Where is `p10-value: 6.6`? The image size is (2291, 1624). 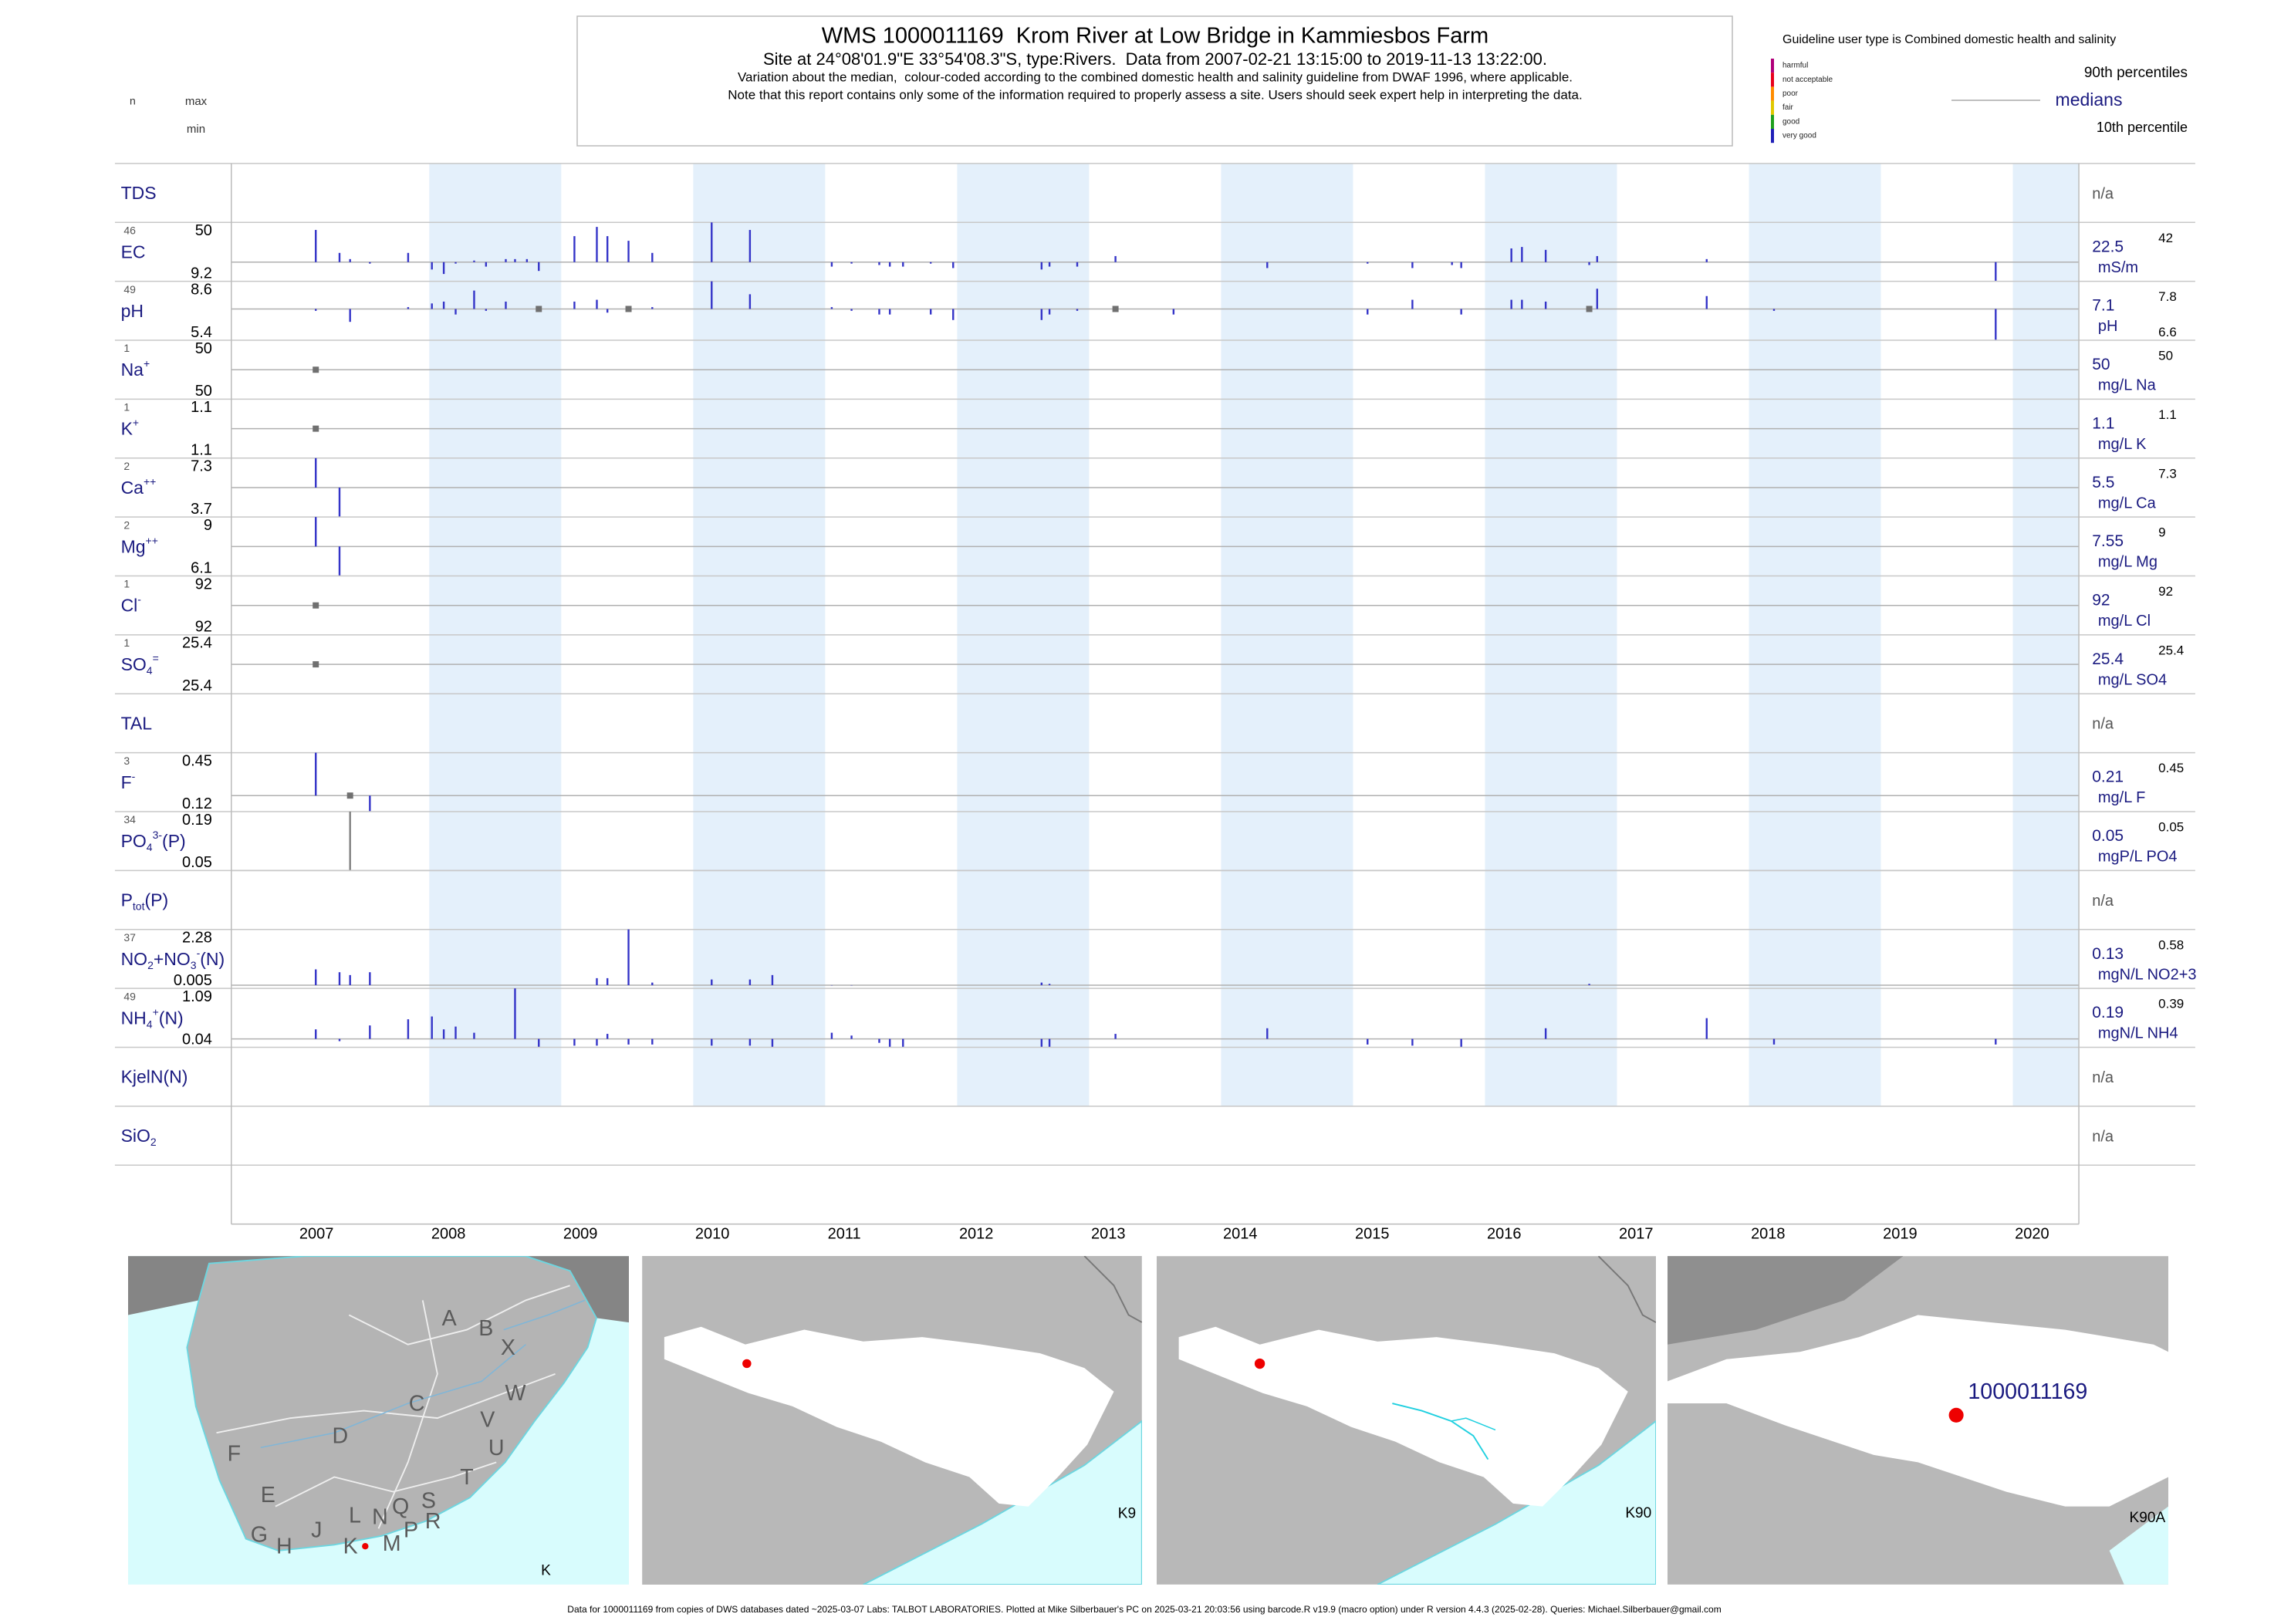
p10-value: 6.6 is located at coordinates (2167, 332).